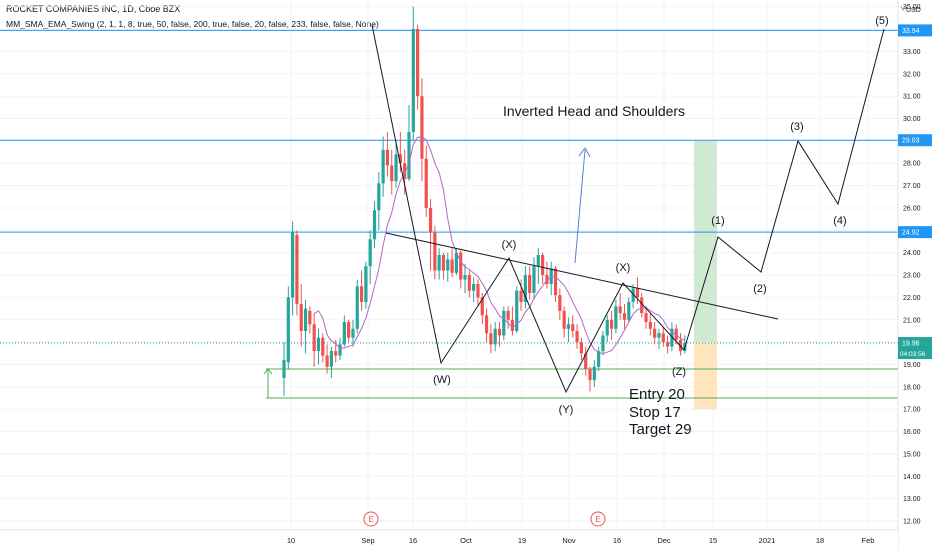 Image resolution: width=932 pixels, height=550 pixels. What do you see at coordinates (679, 372) in the screenshot?
I see `wave-label-z: (Z)` at bounding box center [679, 372].